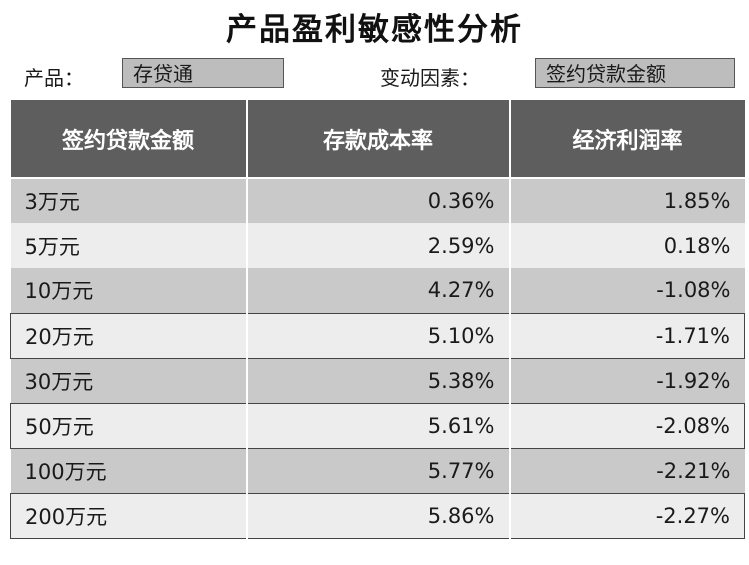  What do you see at coordinates (635, 73) in the screenshot?
I see `factor-select: 签约贷款金额` at bounding box center [635, 73].